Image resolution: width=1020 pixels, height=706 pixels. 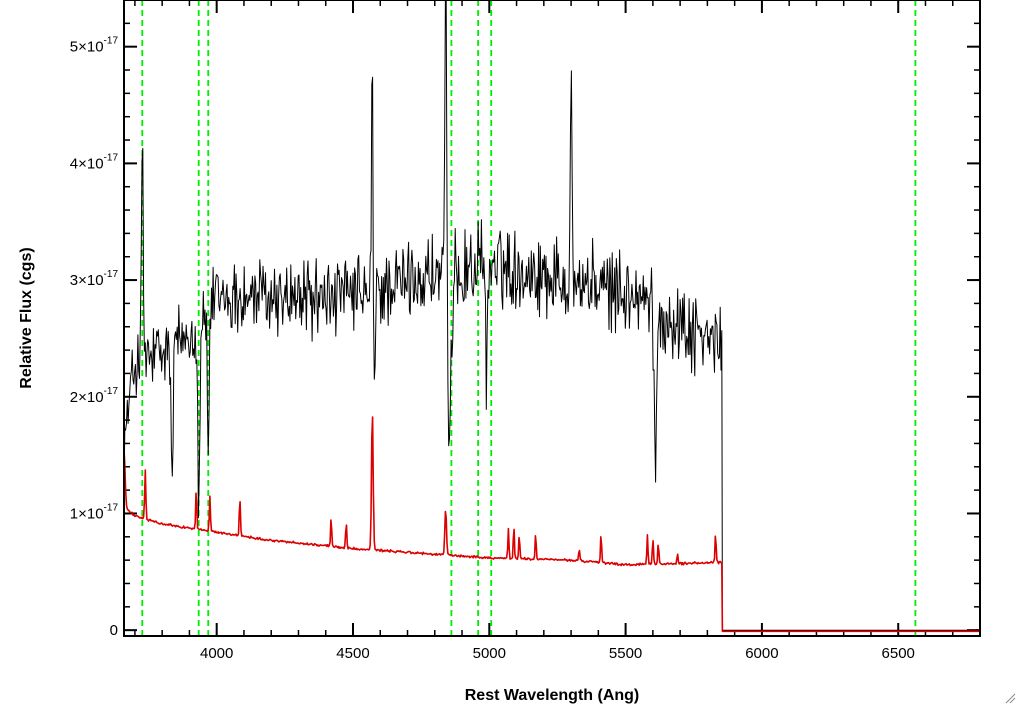 What do you see at coordinates (489, 653) in the screenshot?
I see `x-tick-label: 5000` at bounding box center [489, 653].